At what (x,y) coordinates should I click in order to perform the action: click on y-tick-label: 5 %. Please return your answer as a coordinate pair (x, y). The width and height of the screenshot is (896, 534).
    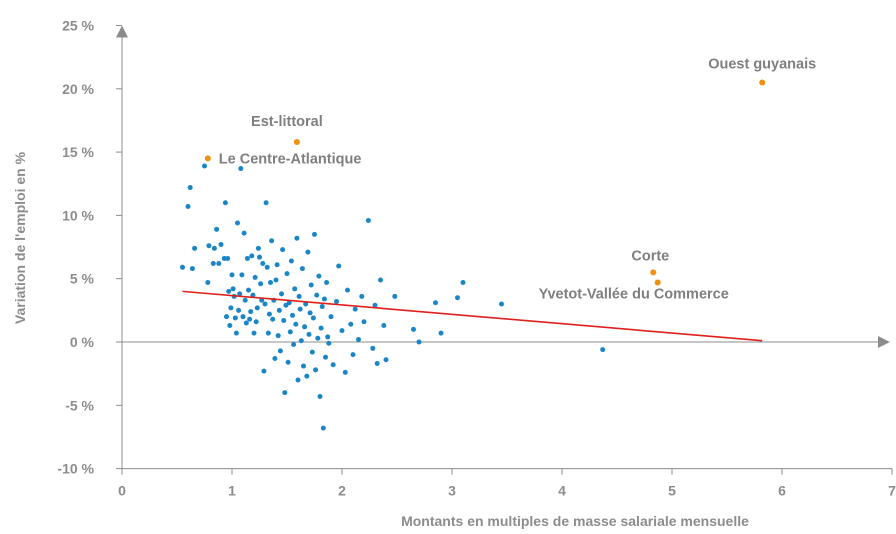
    Looking at the image, I should click on (82, 279).